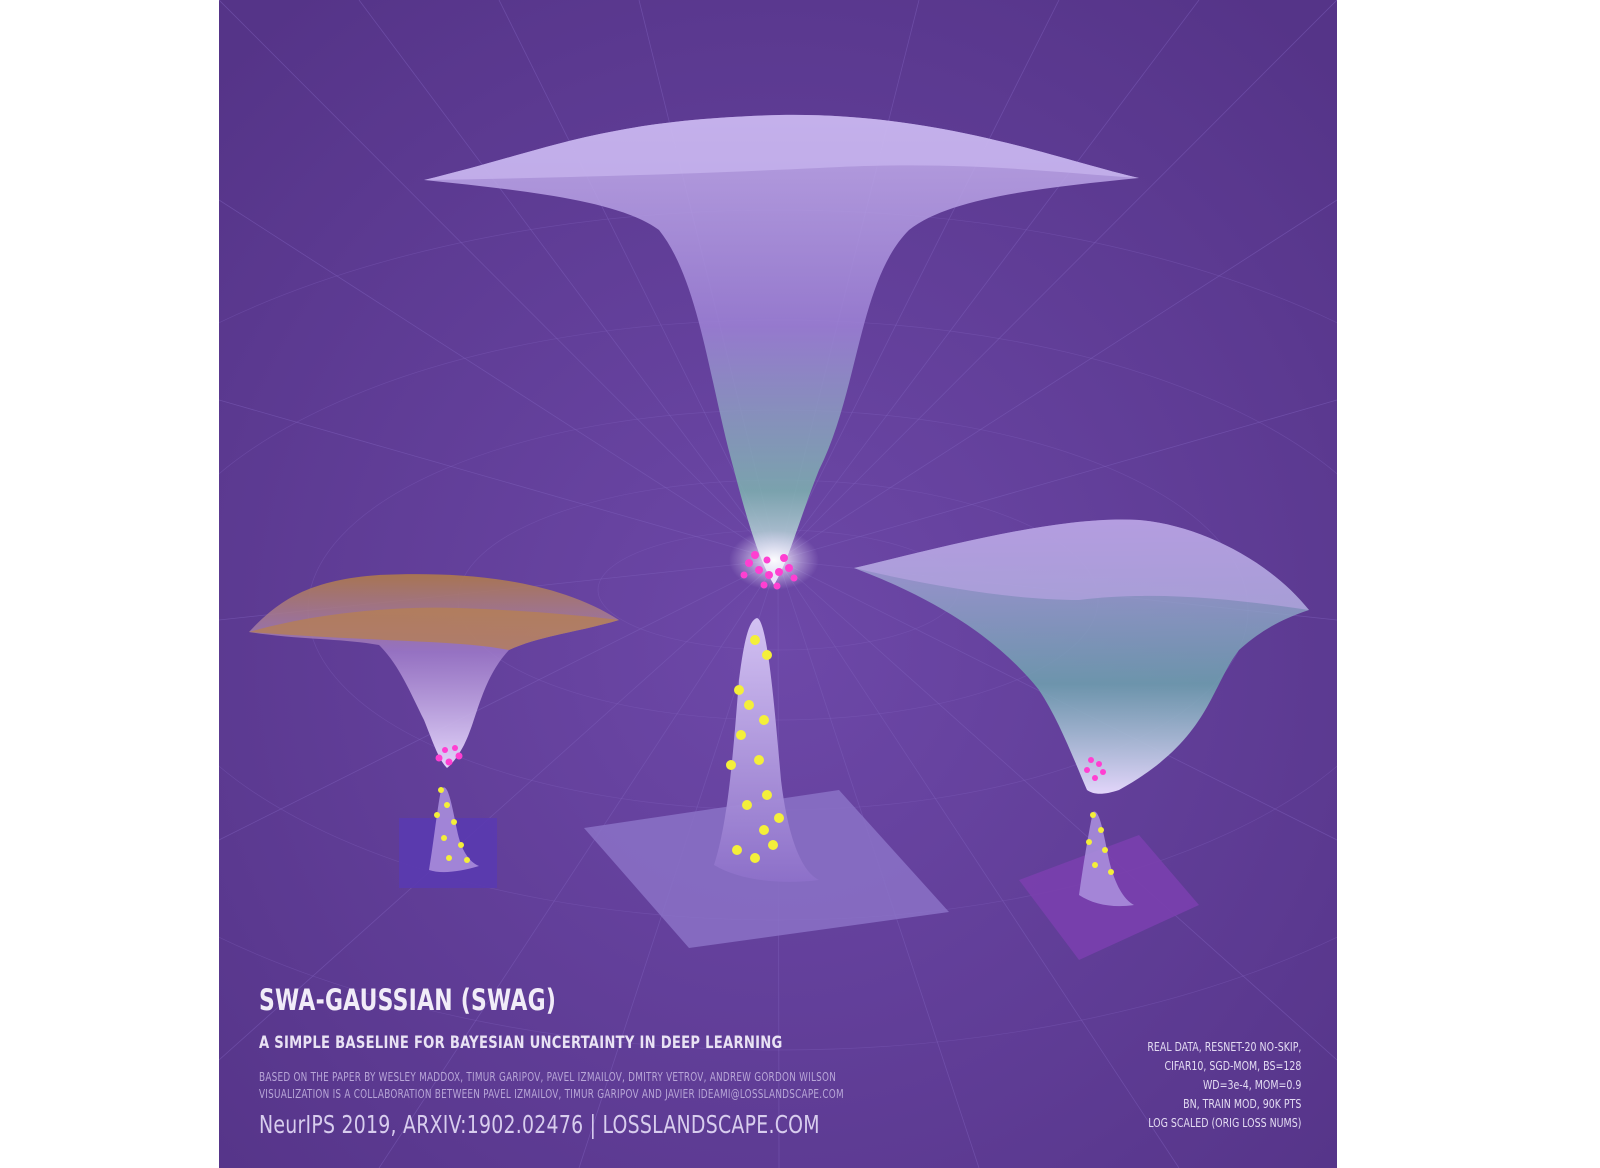  I want to click on peak-sample-points, so click(755, 749).